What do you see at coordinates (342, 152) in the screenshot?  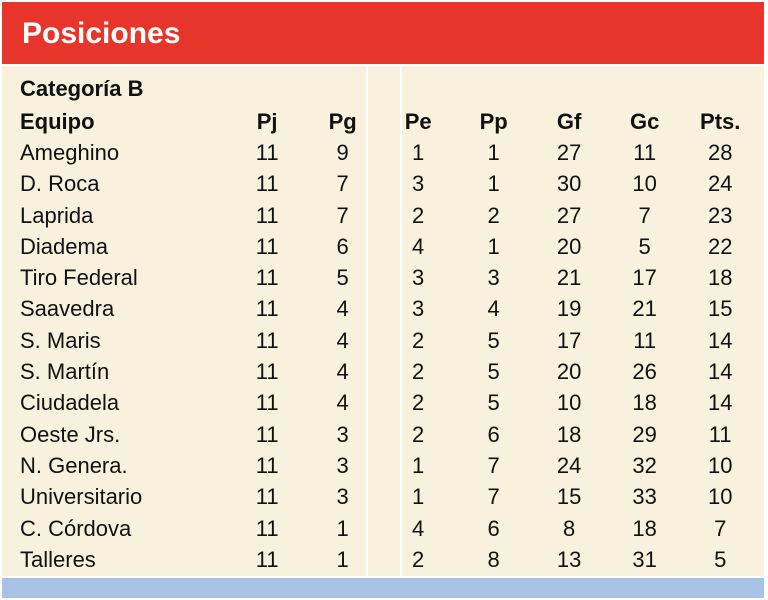 I see `stat-cell: 9` at bounding box center [342, 152].